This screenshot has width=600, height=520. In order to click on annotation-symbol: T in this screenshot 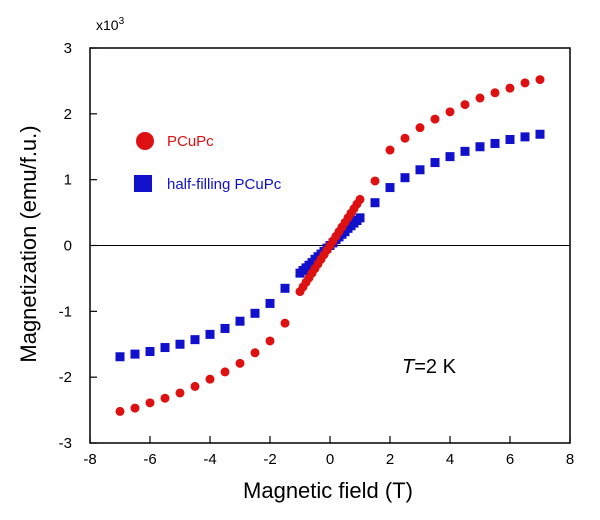, I will do `click(409, 367)`.